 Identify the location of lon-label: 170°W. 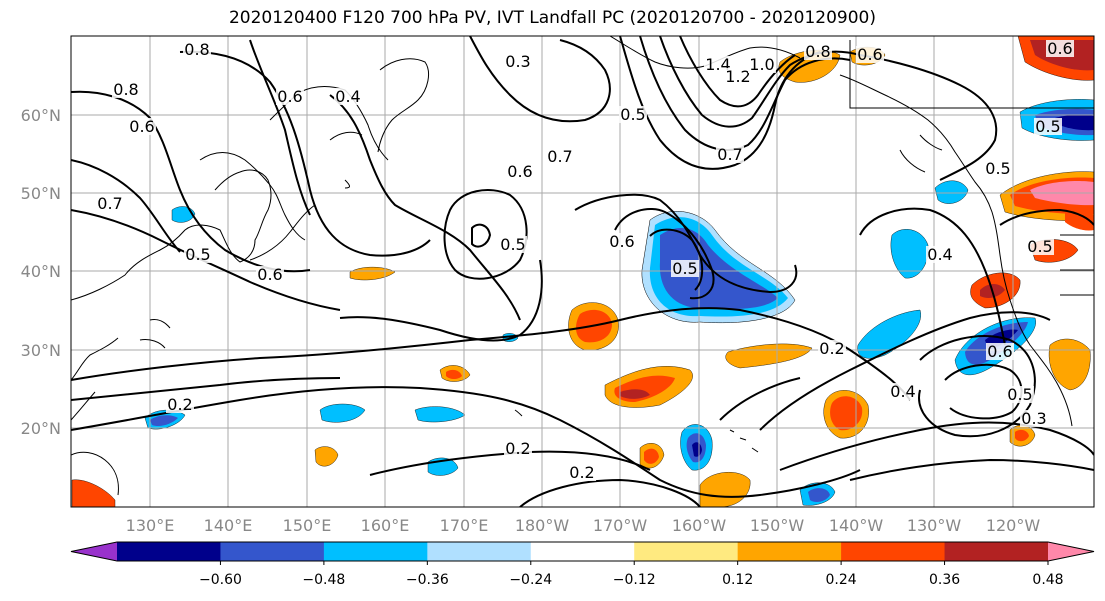
(620, 525).